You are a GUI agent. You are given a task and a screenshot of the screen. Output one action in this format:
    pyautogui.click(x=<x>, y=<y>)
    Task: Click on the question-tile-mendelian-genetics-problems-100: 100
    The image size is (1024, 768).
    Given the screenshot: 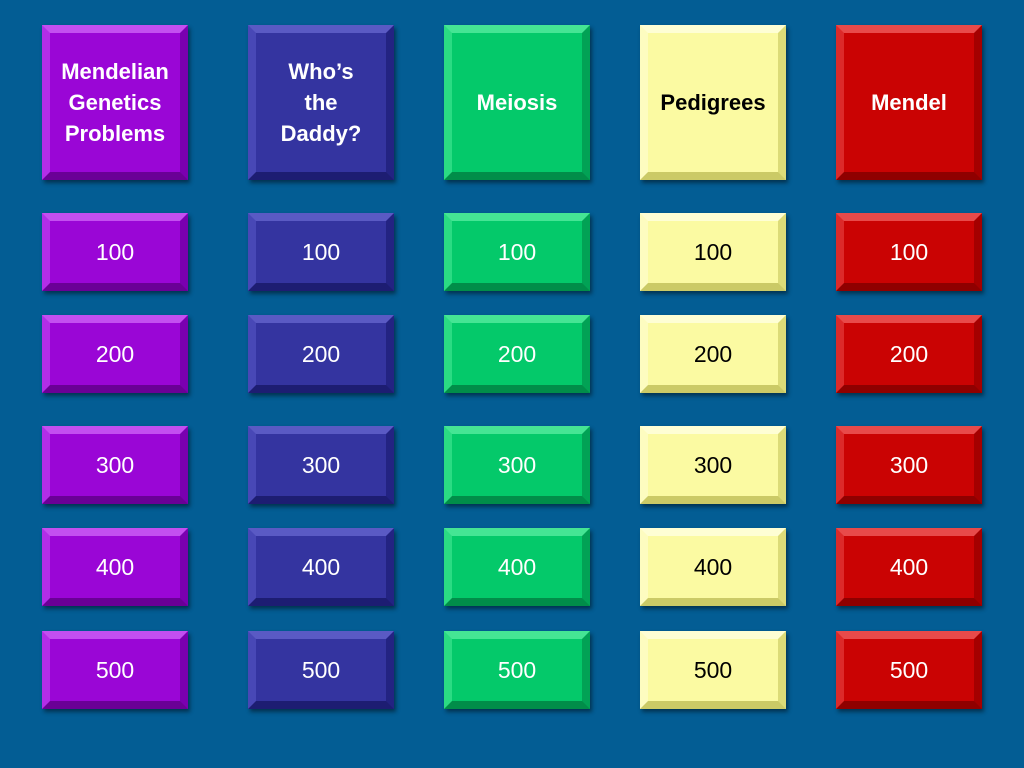 What is the action you would take?
    pyautogui.click(x=115, y=252)
    